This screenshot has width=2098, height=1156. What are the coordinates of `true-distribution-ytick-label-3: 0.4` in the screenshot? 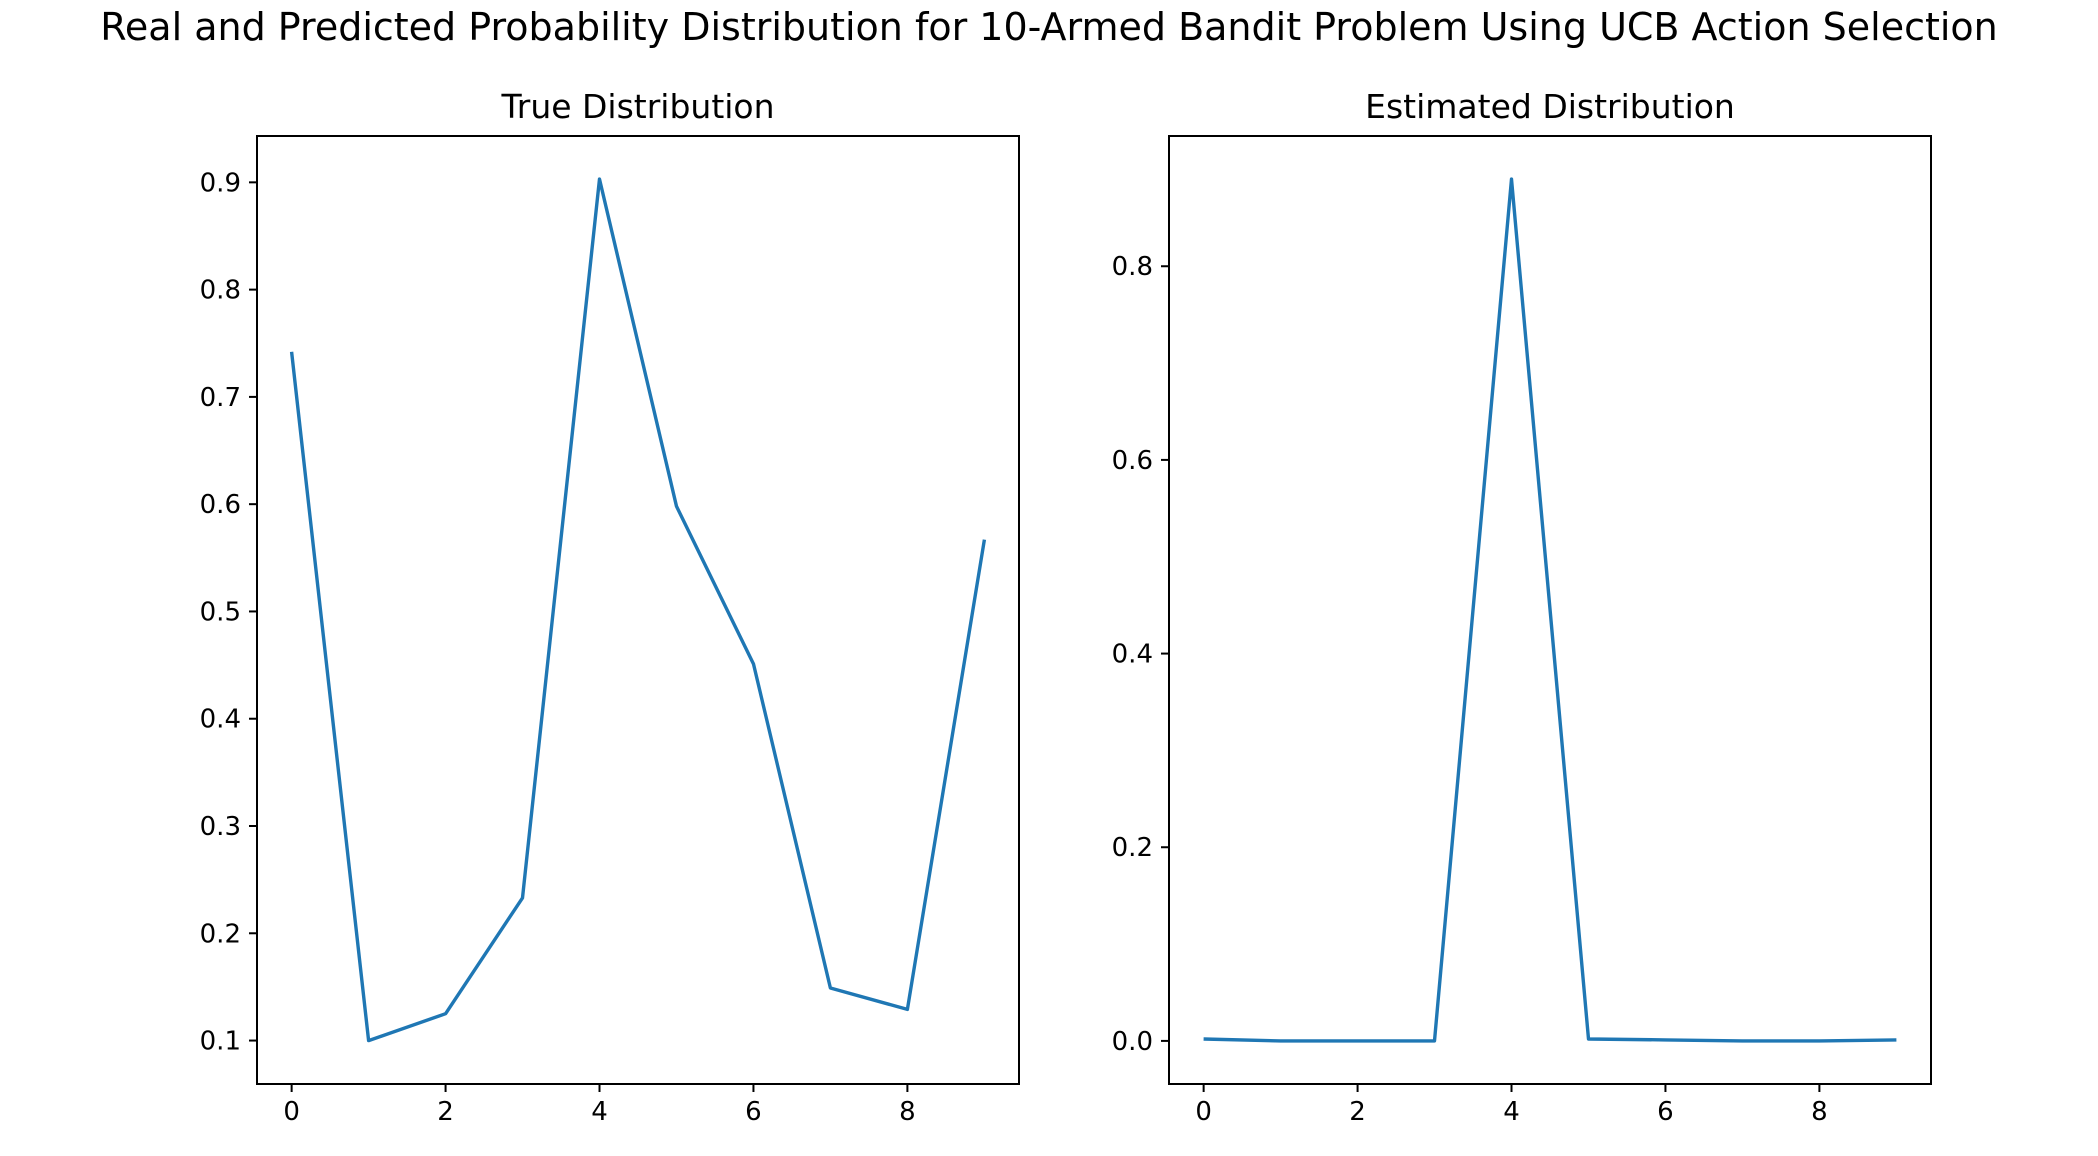 It's located at (220, 720).